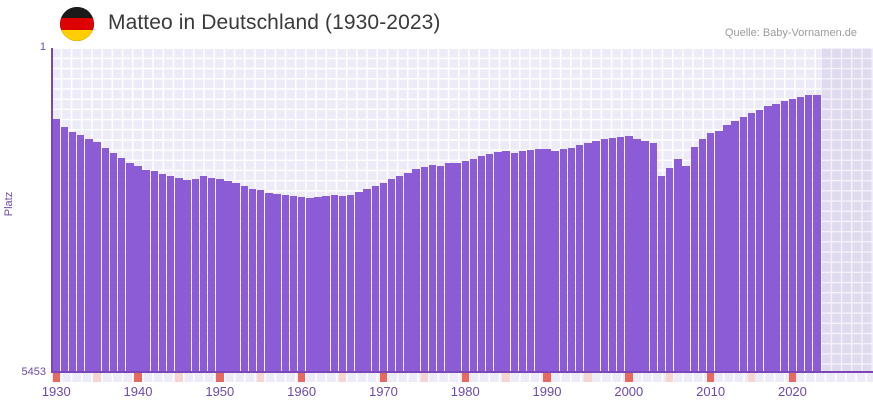 The width and height of the screenshot is (873, 412). What do you see at coordinates (56, 377) in the screenshot?
I see `x-tick-major` at bounding box center [56, 377].